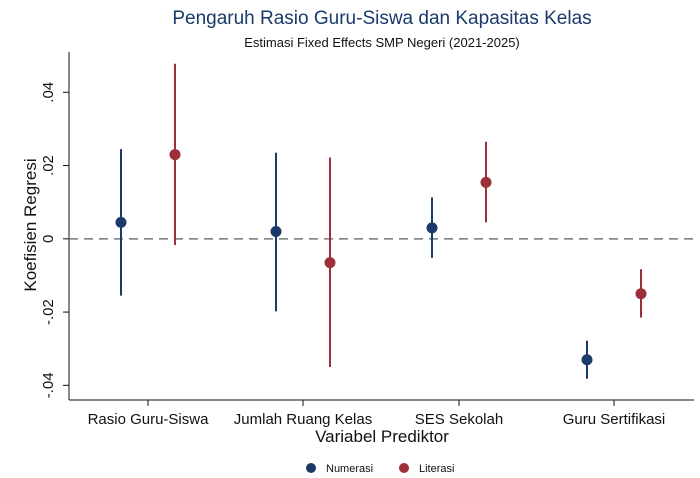 The image size is (700, 478). I want to click on y-axis-title: Koefisien Regresi, so click(30, 224).